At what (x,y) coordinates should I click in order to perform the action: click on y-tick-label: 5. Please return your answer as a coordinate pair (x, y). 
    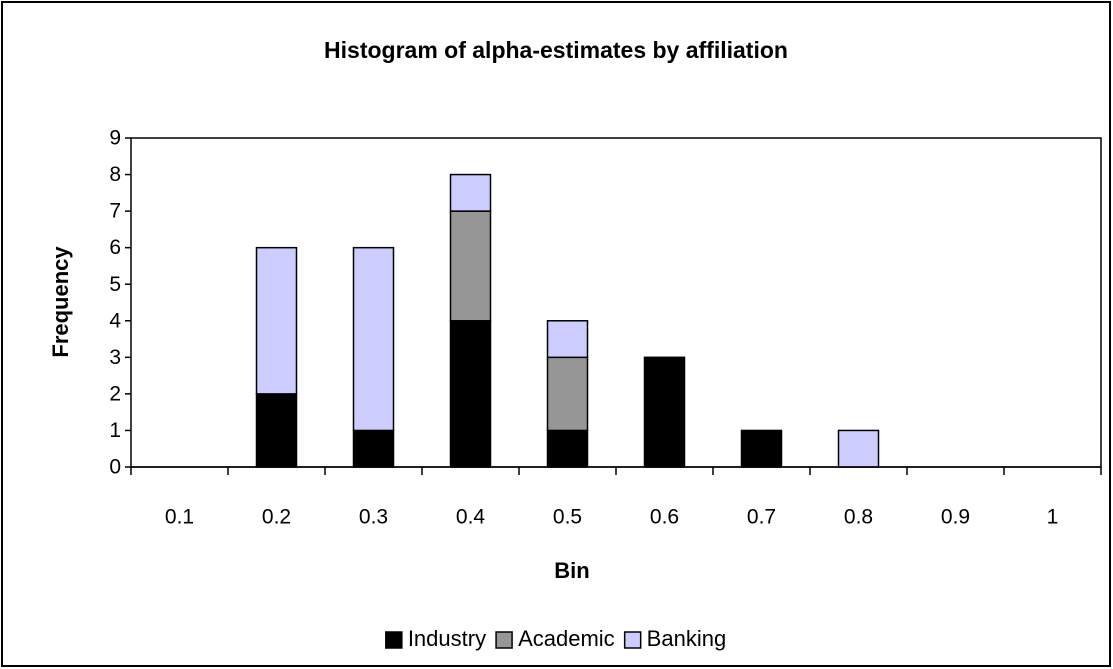
    Looking at the image, I should click on (115, 284).